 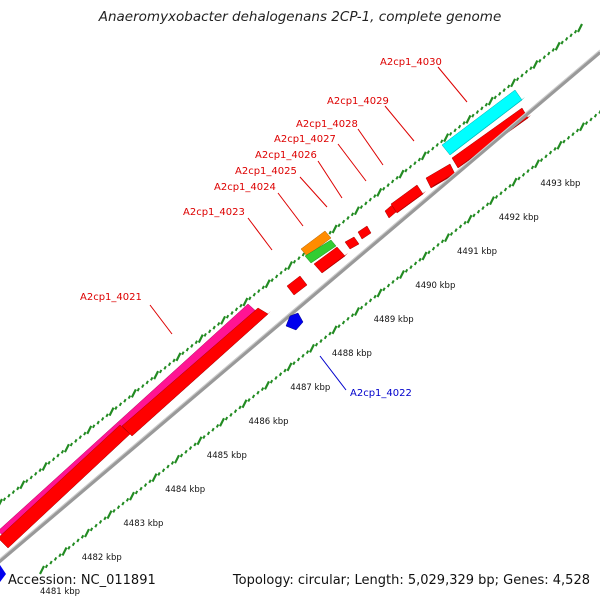 I want to click on label-A2cp1_4027: A2cp1_4027, so click(x=305, y=139).